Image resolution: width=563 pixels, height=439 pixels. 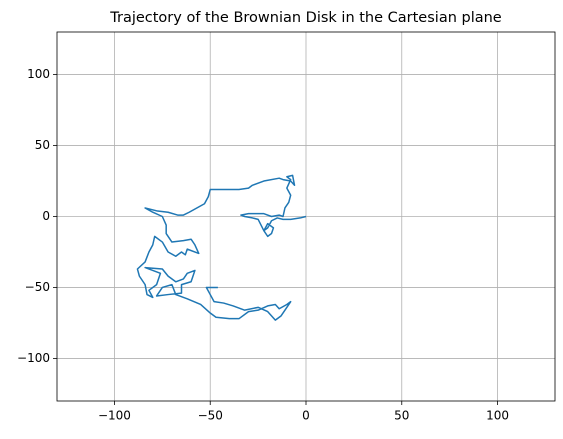 I want to click on y-tick-label: 50, so click(x=42, y=145).